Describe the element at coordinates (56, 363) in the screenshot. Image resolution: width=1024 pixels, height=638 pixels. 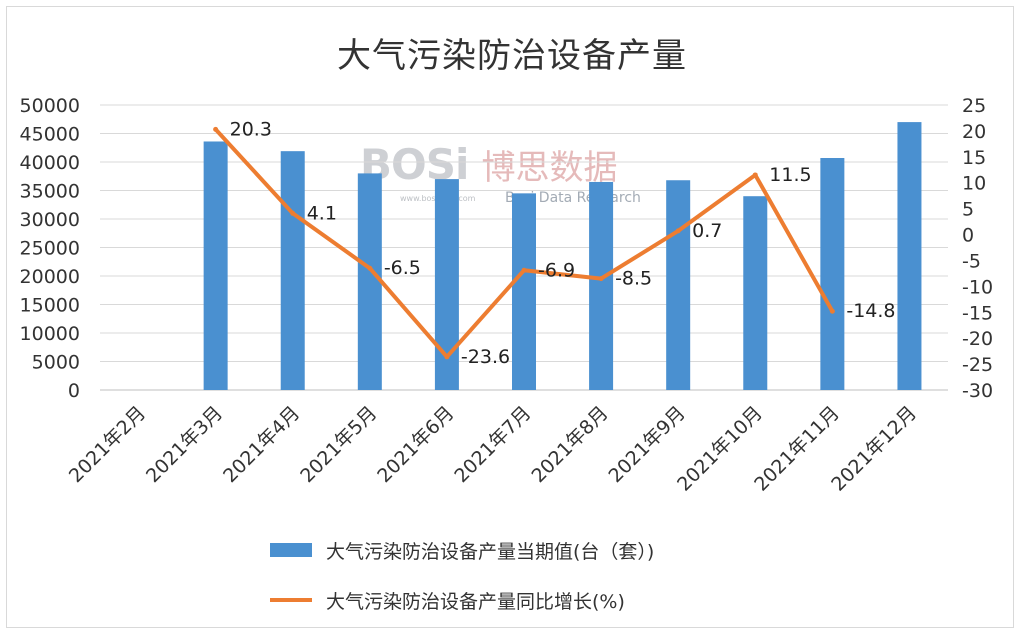
I see `y-left-tick-label: 5000` at that location.